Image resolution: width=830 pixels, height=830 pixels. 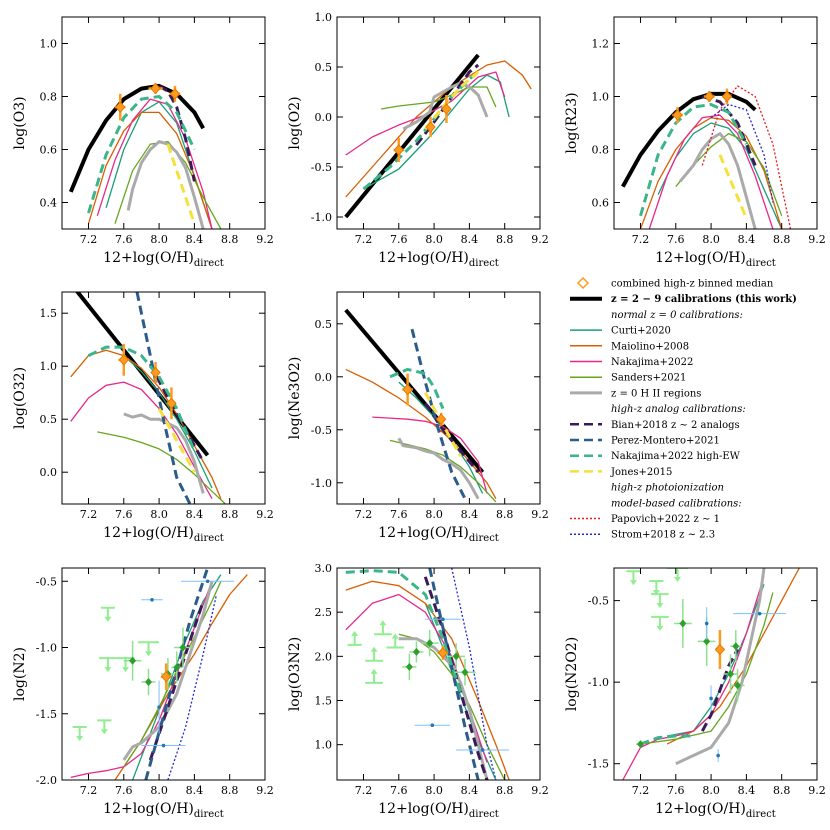 I want to click on series-nakajima-2022, so click(x=154, y=163).